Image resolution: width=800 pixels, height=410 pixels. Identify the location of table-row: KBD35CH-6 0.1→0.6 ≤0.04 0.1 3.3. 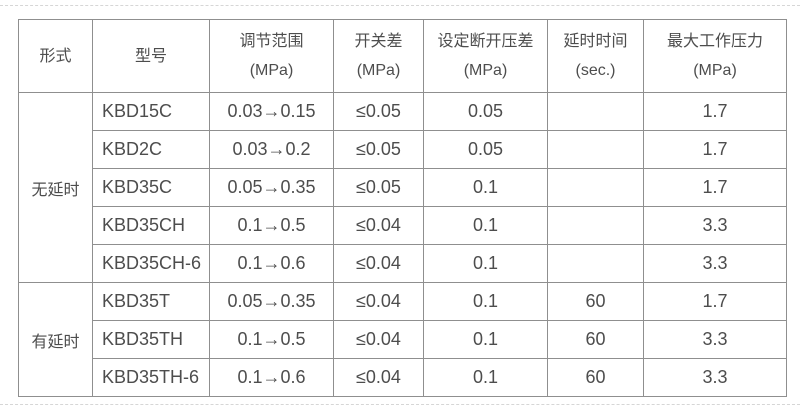
(403, 263).